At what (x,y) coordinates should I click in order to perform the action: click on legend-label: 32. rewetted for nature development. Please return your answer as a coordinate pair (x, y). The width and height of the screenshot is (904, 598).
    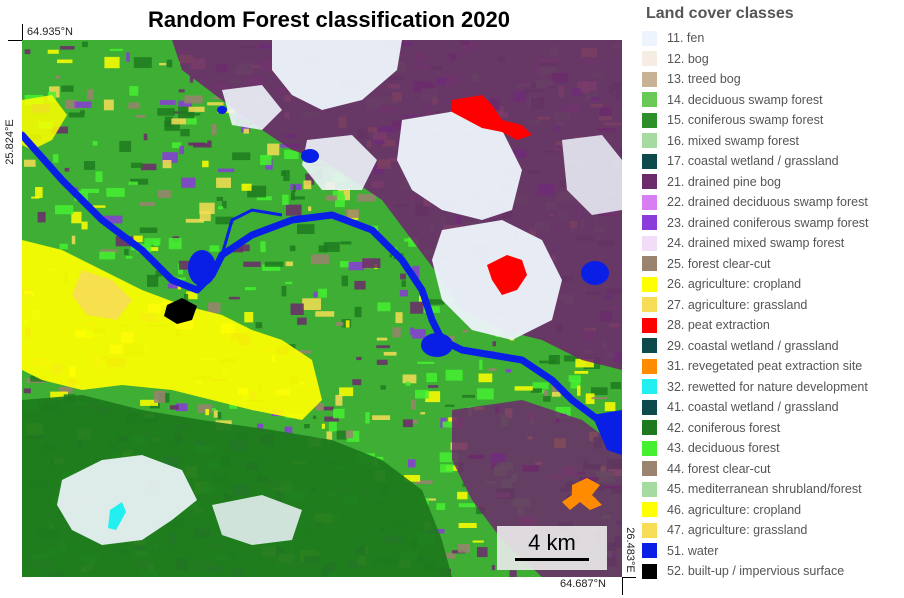
    Looking at the image, I should click on (767, 386).